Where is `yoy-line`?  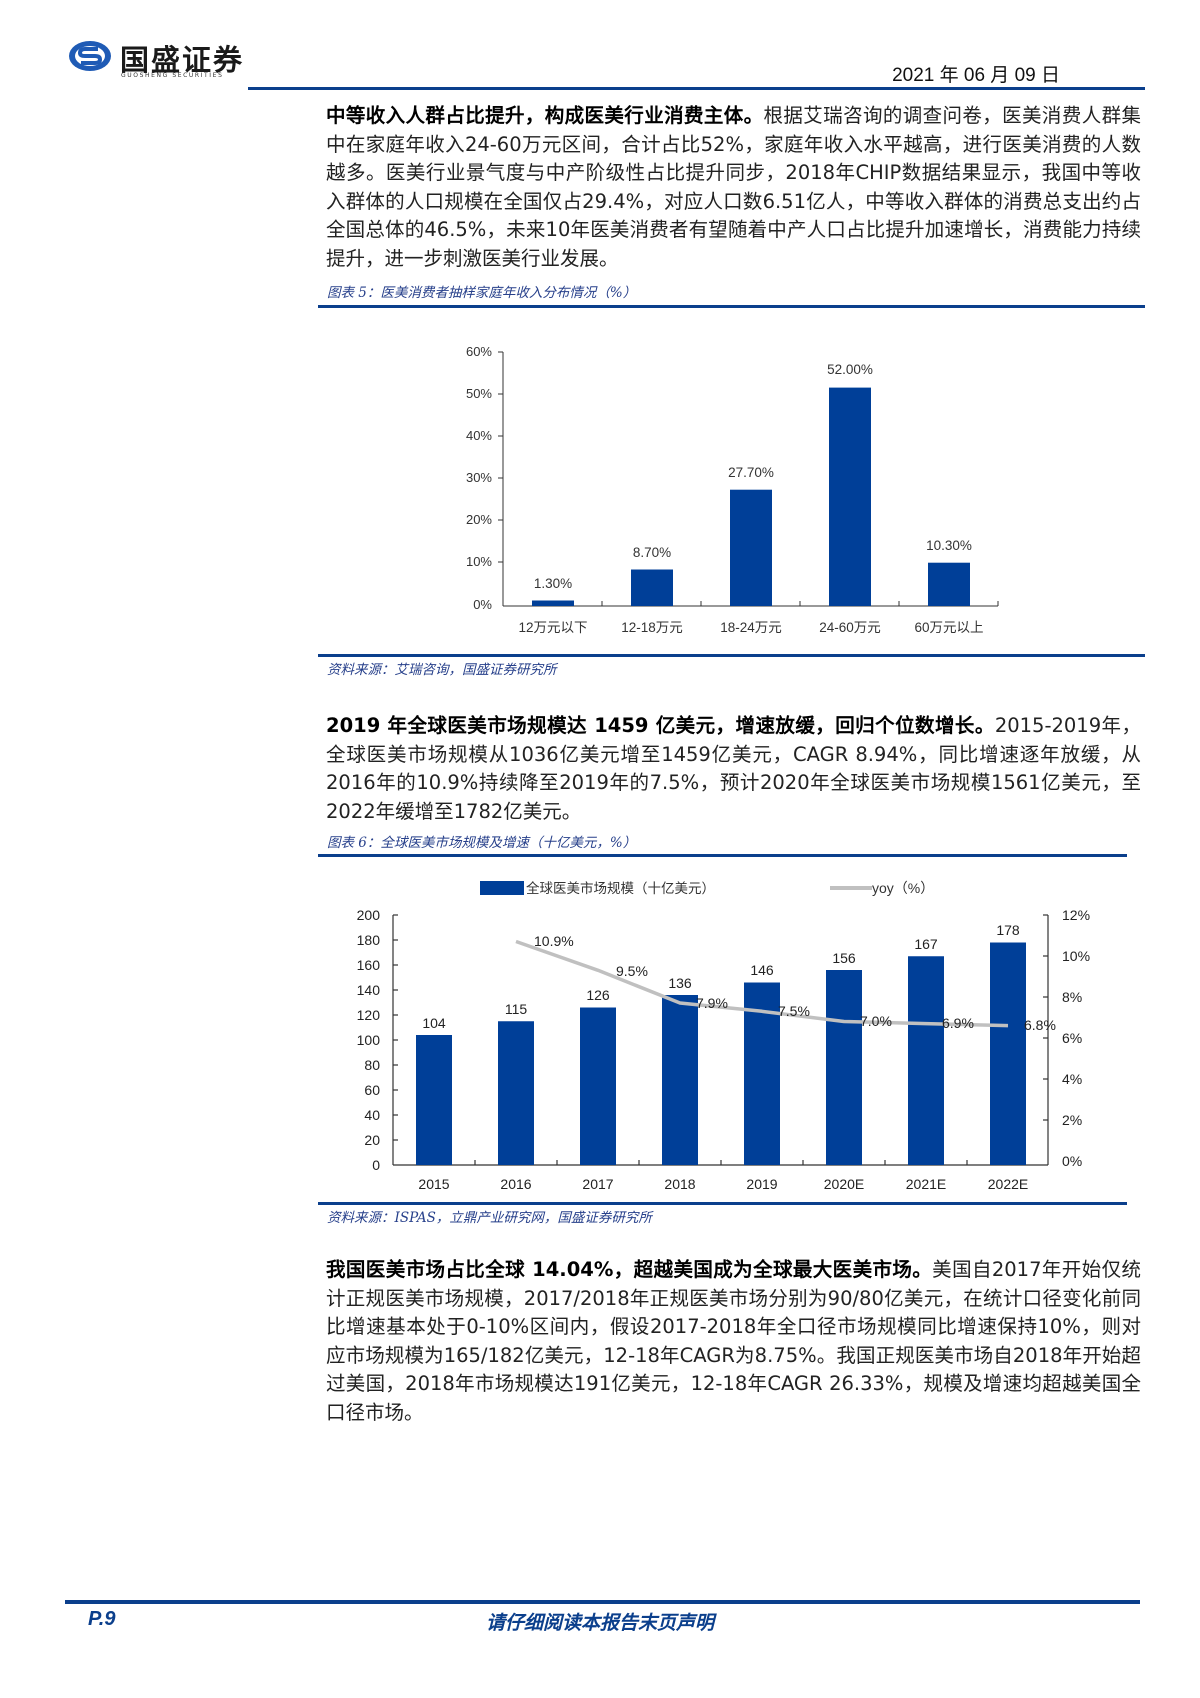
yoy-line is located at coordinates (762, 983).